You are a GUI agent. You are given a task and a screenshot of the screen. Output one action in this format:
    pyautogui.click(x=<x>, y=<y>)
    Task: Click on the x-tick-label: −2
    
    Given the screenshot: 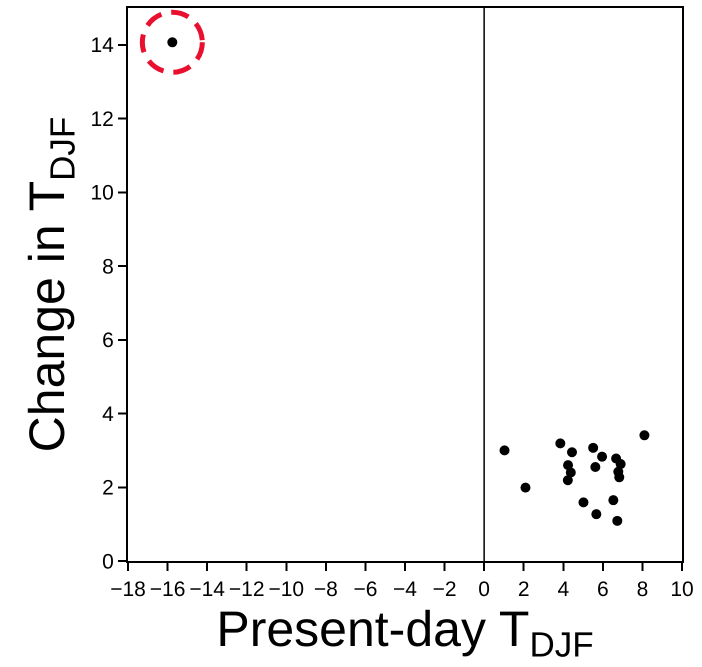 What is the action you would take?
    pyautogui.click(x=444, y=590)
    